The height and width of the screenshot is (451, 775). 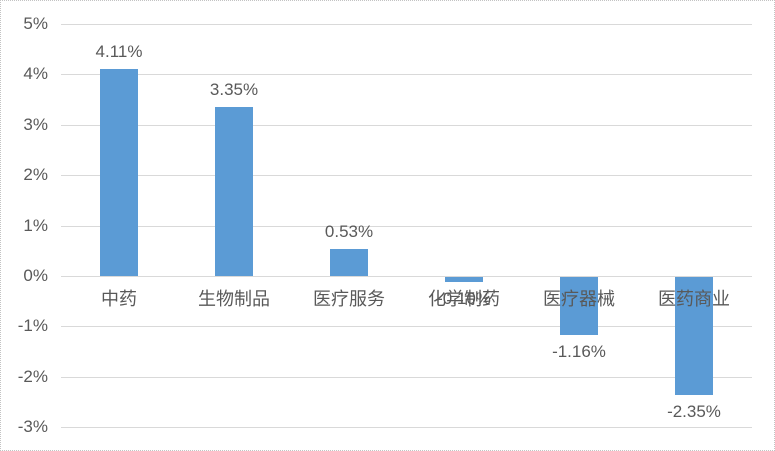 I want to click on data-label: 0.53%, so click(x=349, y=231).